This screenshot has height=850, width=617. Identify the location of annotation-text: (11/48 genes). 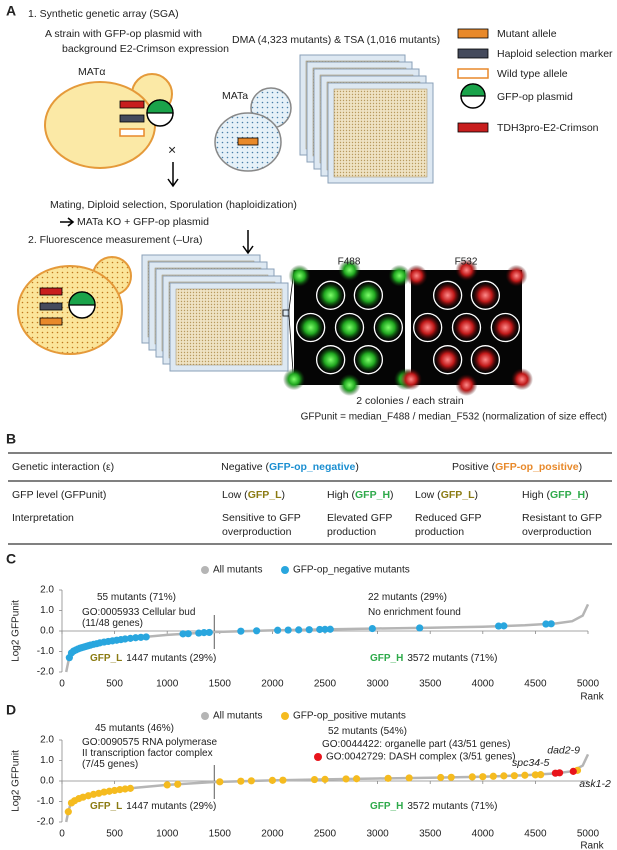
(112, 623).